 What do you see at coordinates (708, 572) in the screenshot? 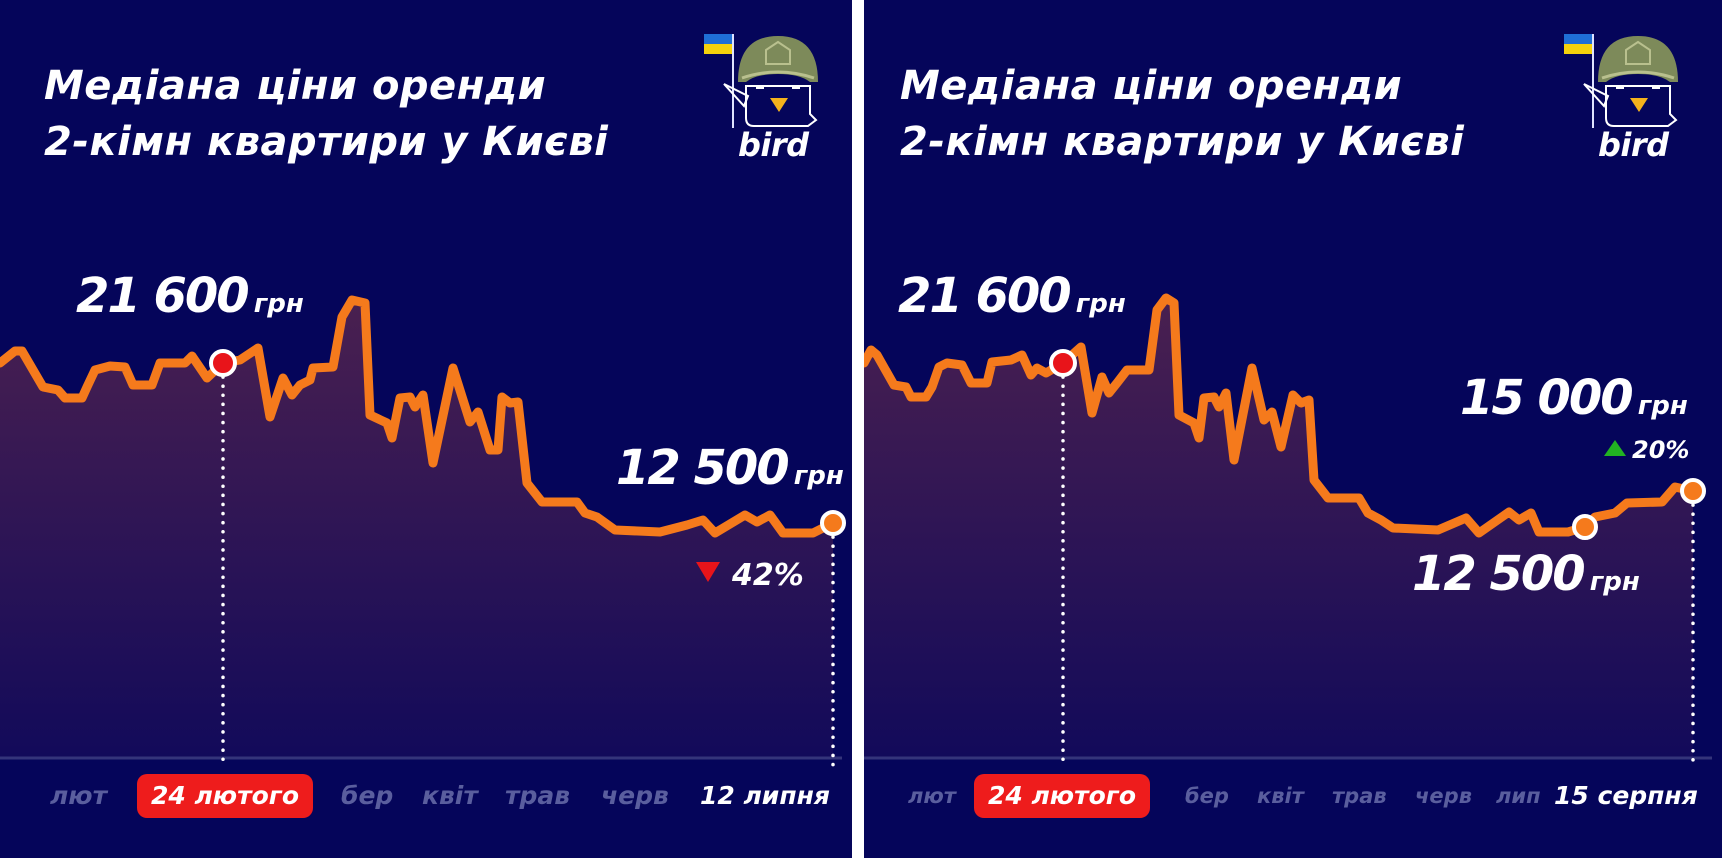
I see `down-arrow-icon` at bounding box center [708, 572].